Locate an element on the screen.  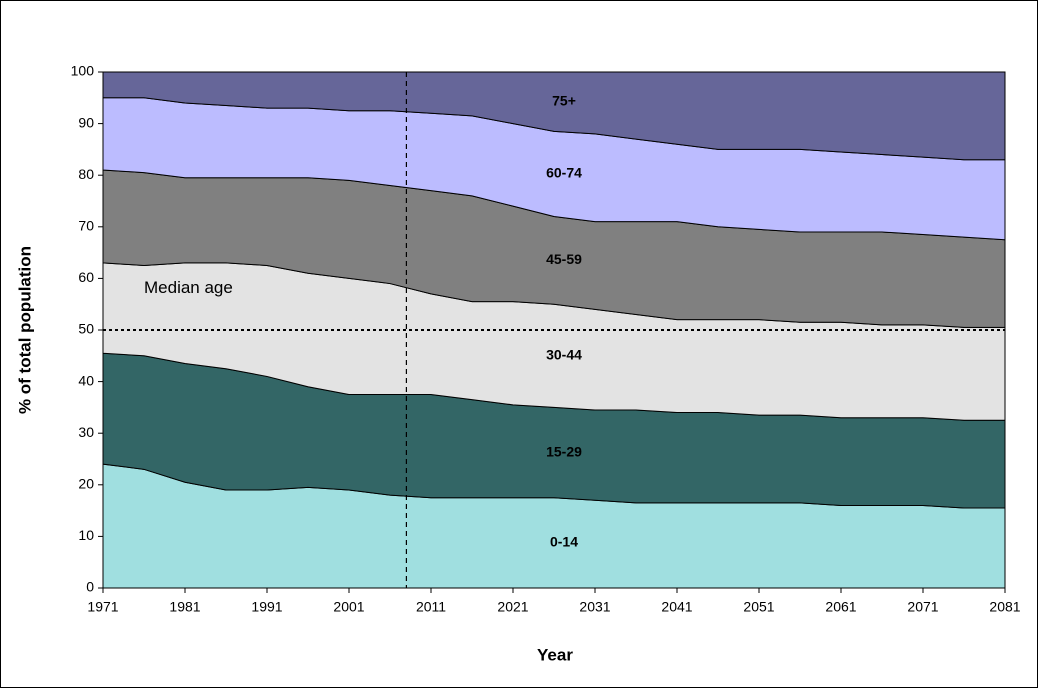
x-tick-label: 1971 is located at coordinates (102, 607).